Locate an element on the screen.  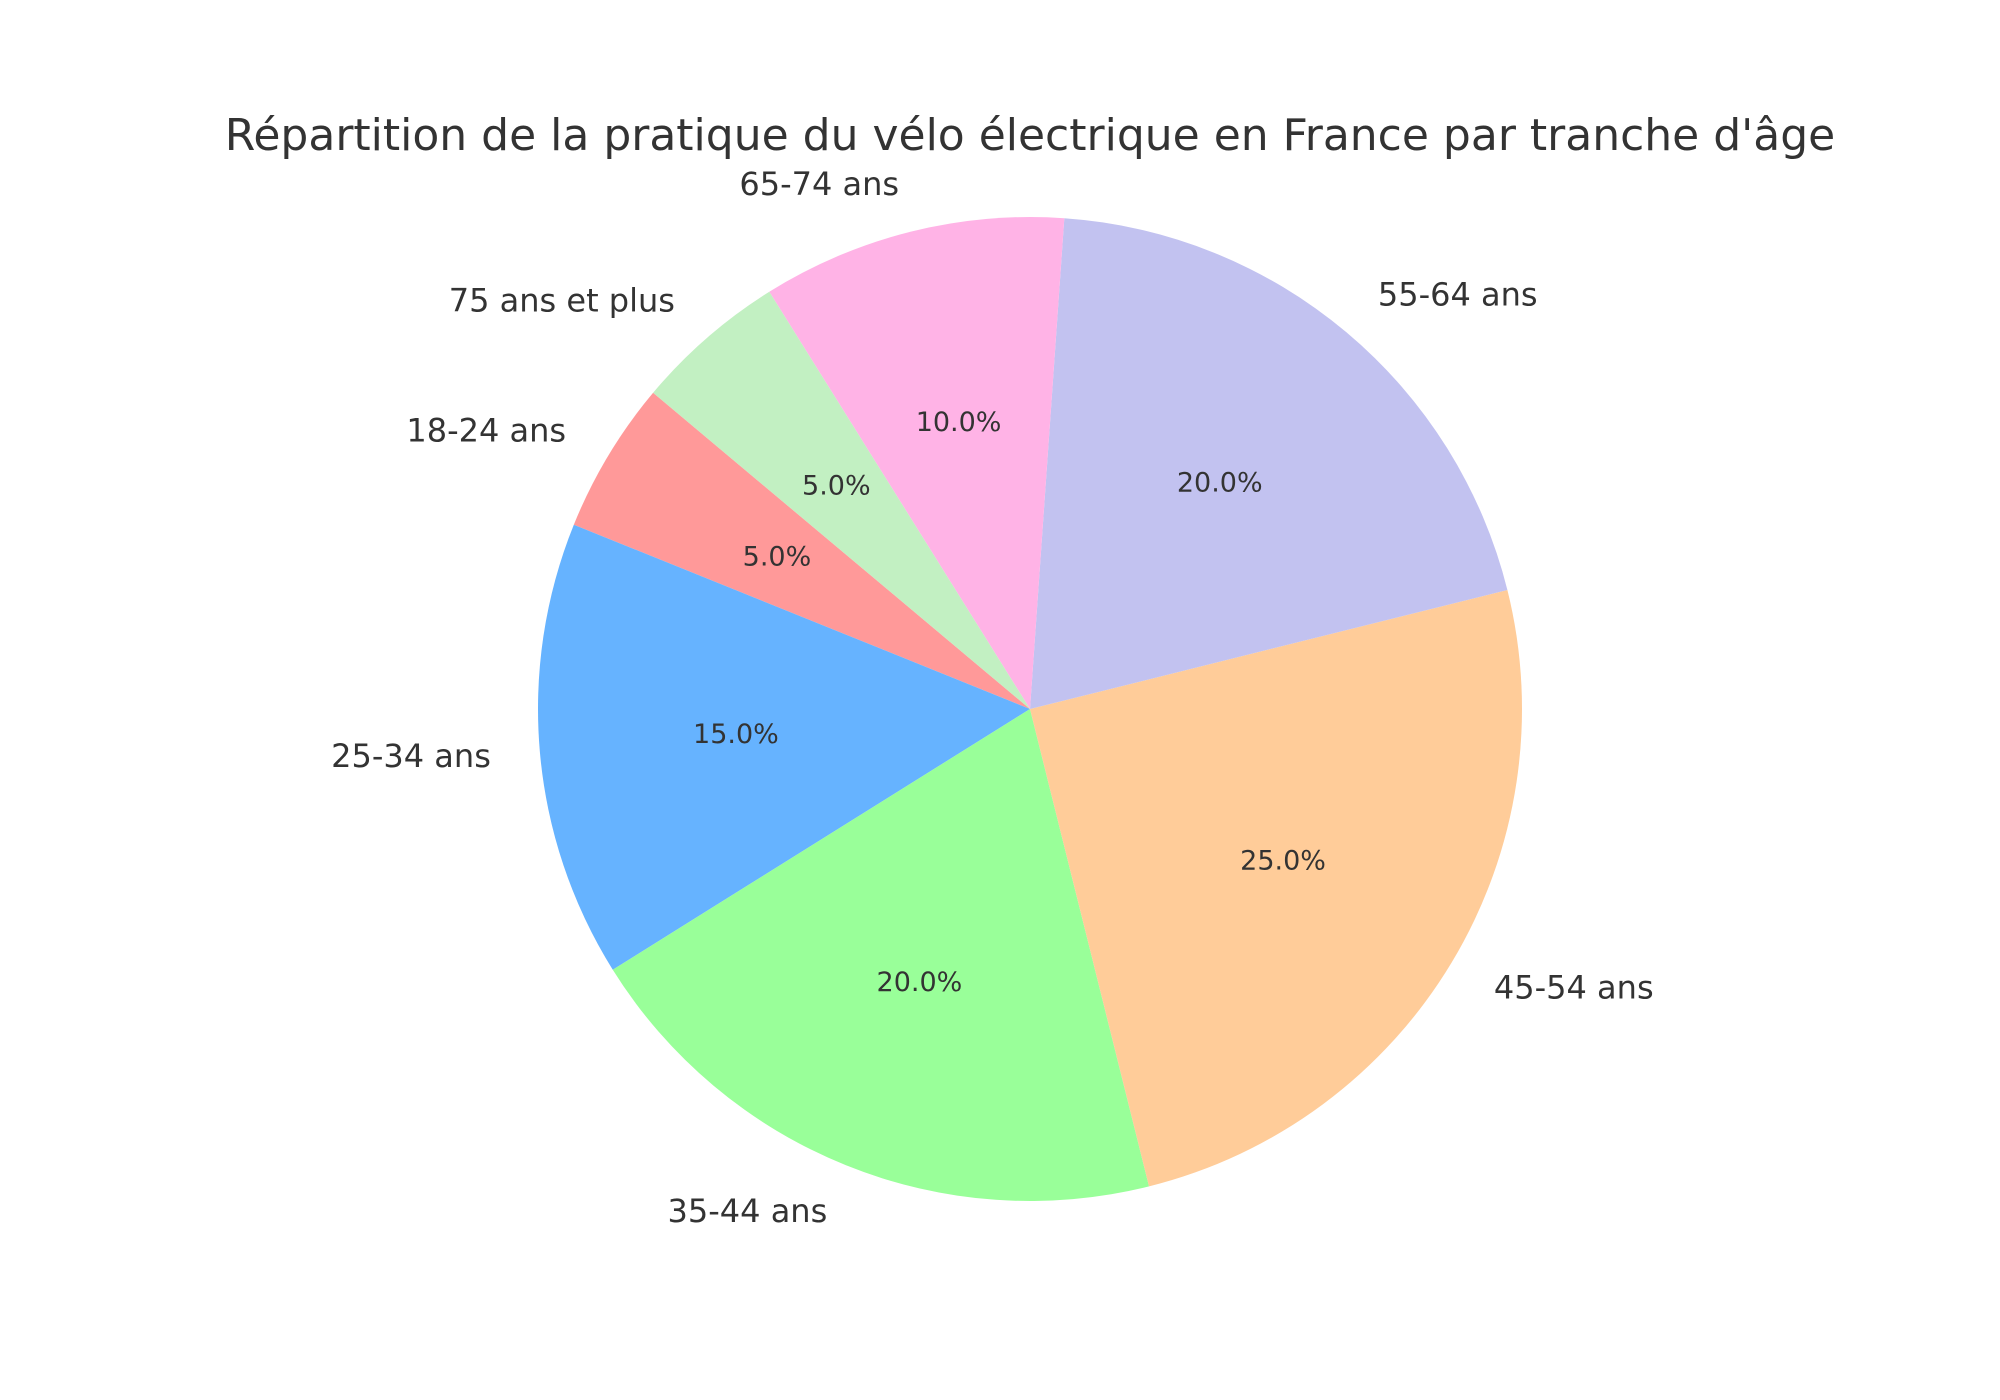
slice-label: 65-74 ans is located at coordinates (819, 184).